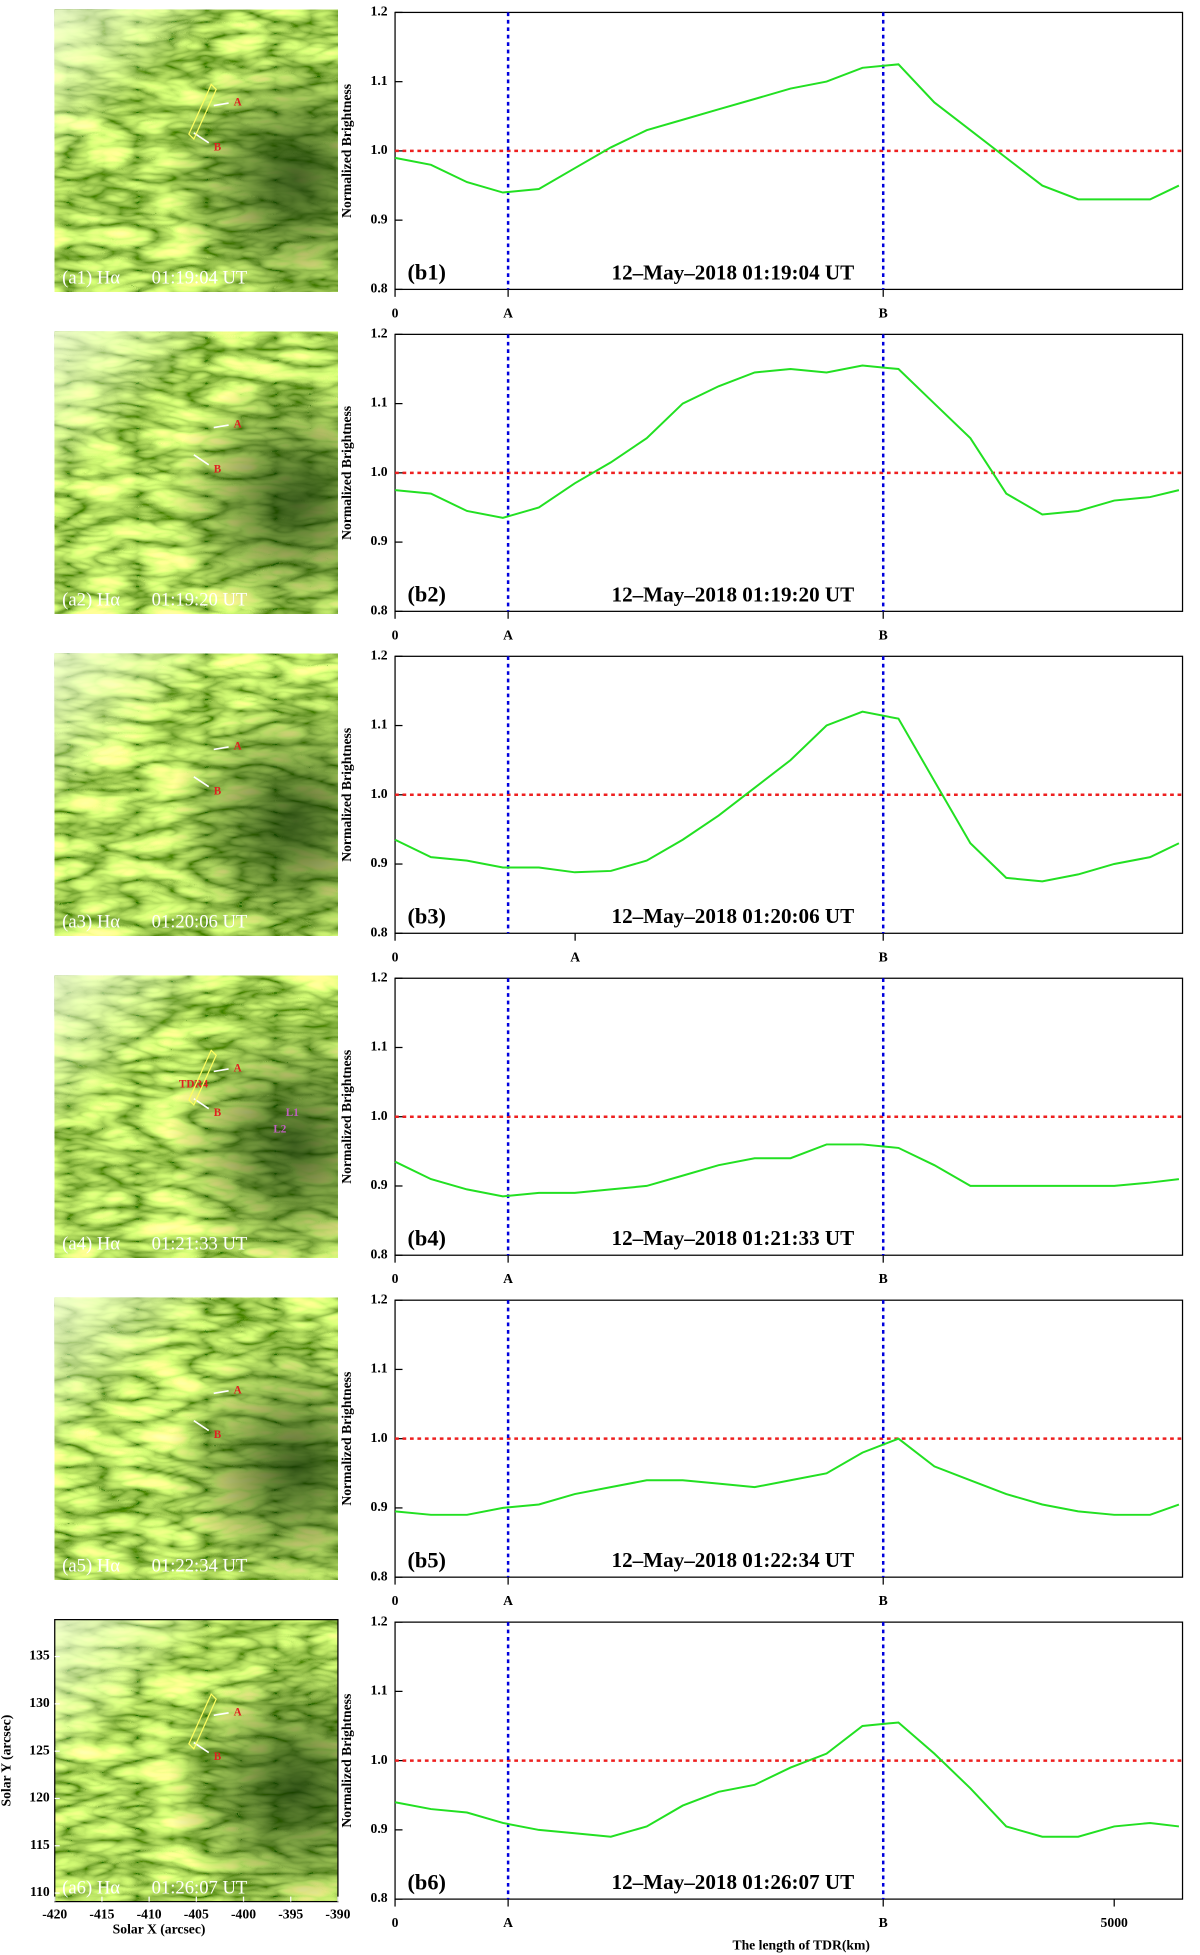 The width and height of the screenshot is (1200, 1955). What do you see at coordinates (290, 1913) in the screenshot?
I see `image-x-tick-label: -395` at bounding box center [290, 1913].